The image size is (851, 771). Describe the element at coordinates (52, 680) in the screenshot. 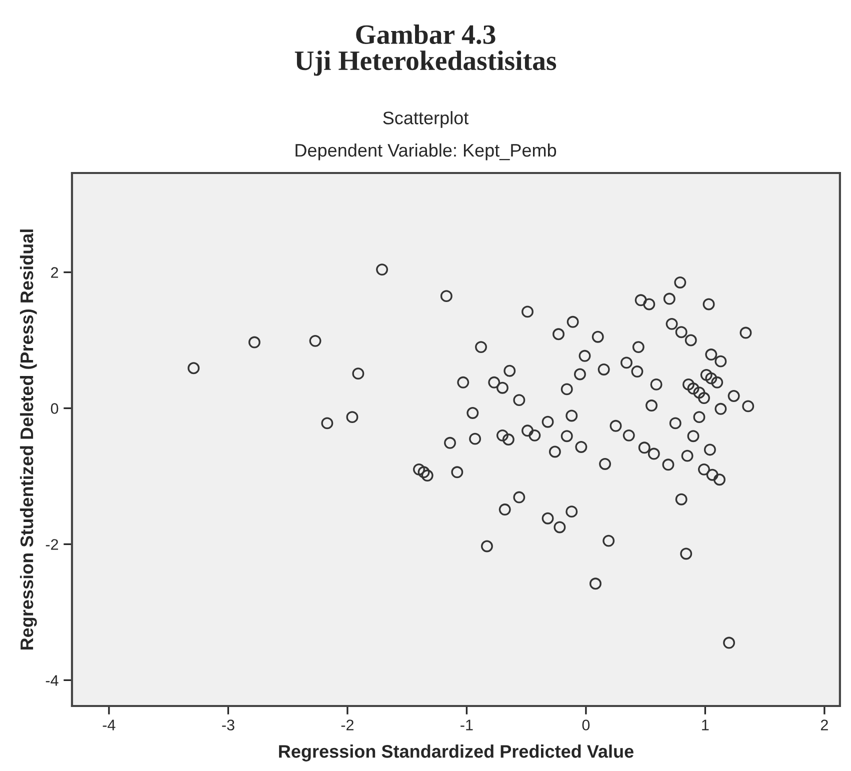

I see `y-tick-label: -4` at that location.